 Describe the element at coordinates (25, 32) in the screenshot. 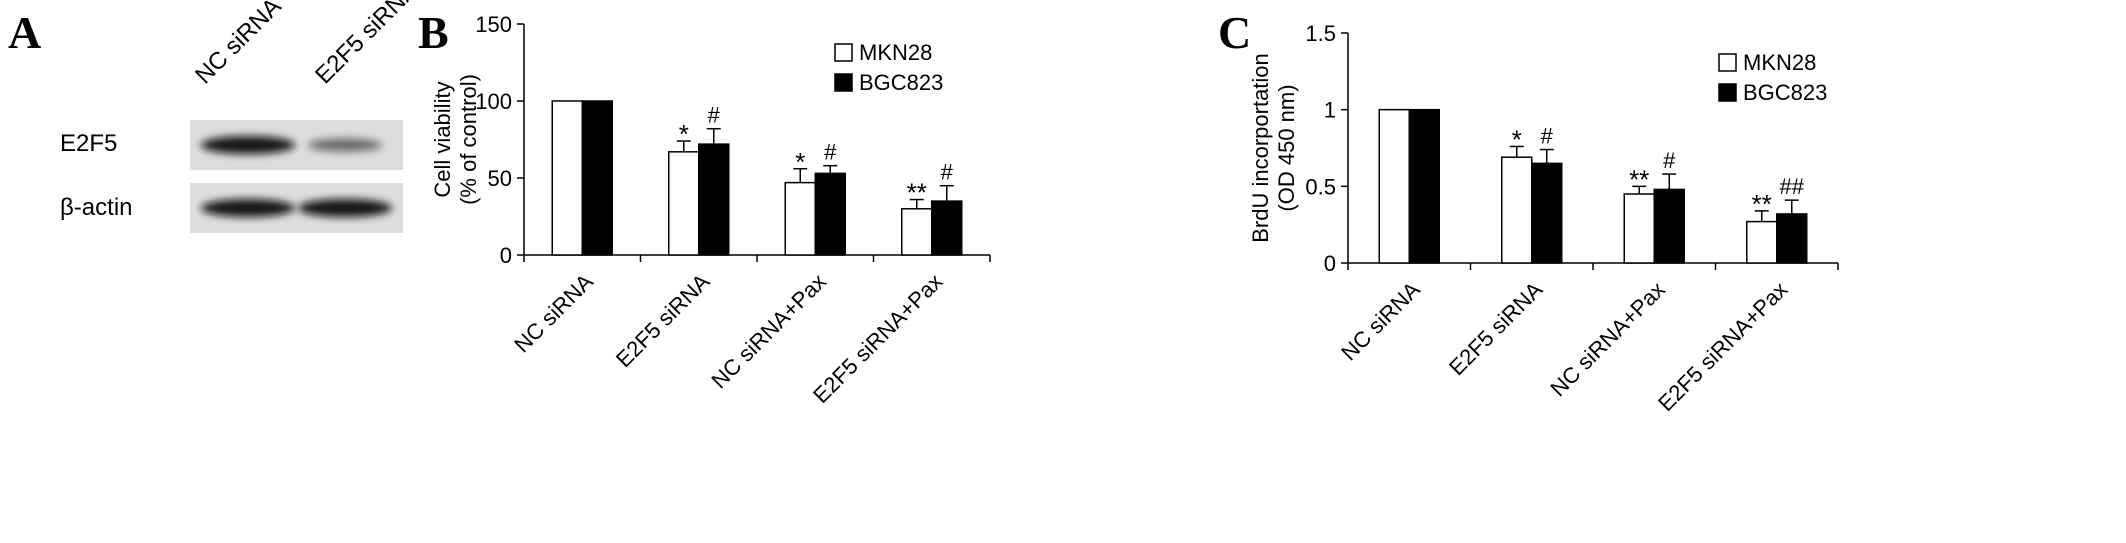

I see `panel-letter-a: A` at that location.